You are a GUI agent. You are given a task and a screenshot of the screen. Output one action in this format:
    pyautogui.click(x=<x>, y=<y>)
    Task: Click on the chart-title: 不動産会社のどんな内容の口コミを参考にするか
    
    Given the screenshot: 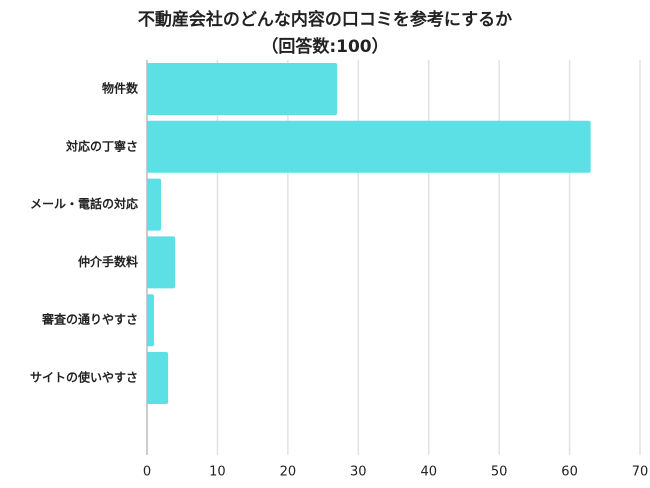 What is the action you would take?
    pyautogui.click(x=325, y=19)
    